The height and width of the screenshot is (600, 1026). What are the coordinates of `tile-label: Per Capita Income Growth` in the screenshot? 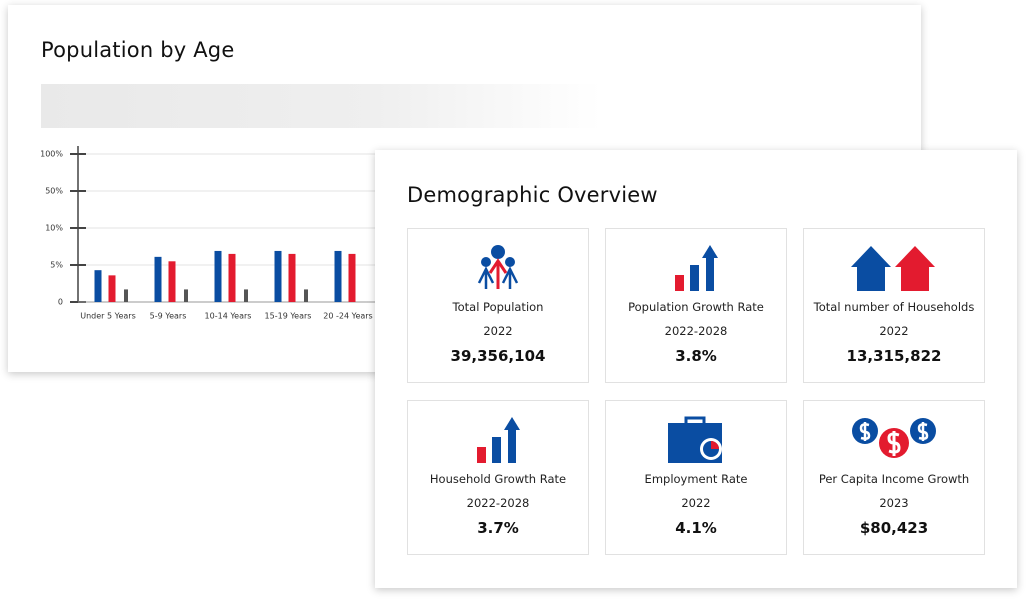 It's located at (894, 479).